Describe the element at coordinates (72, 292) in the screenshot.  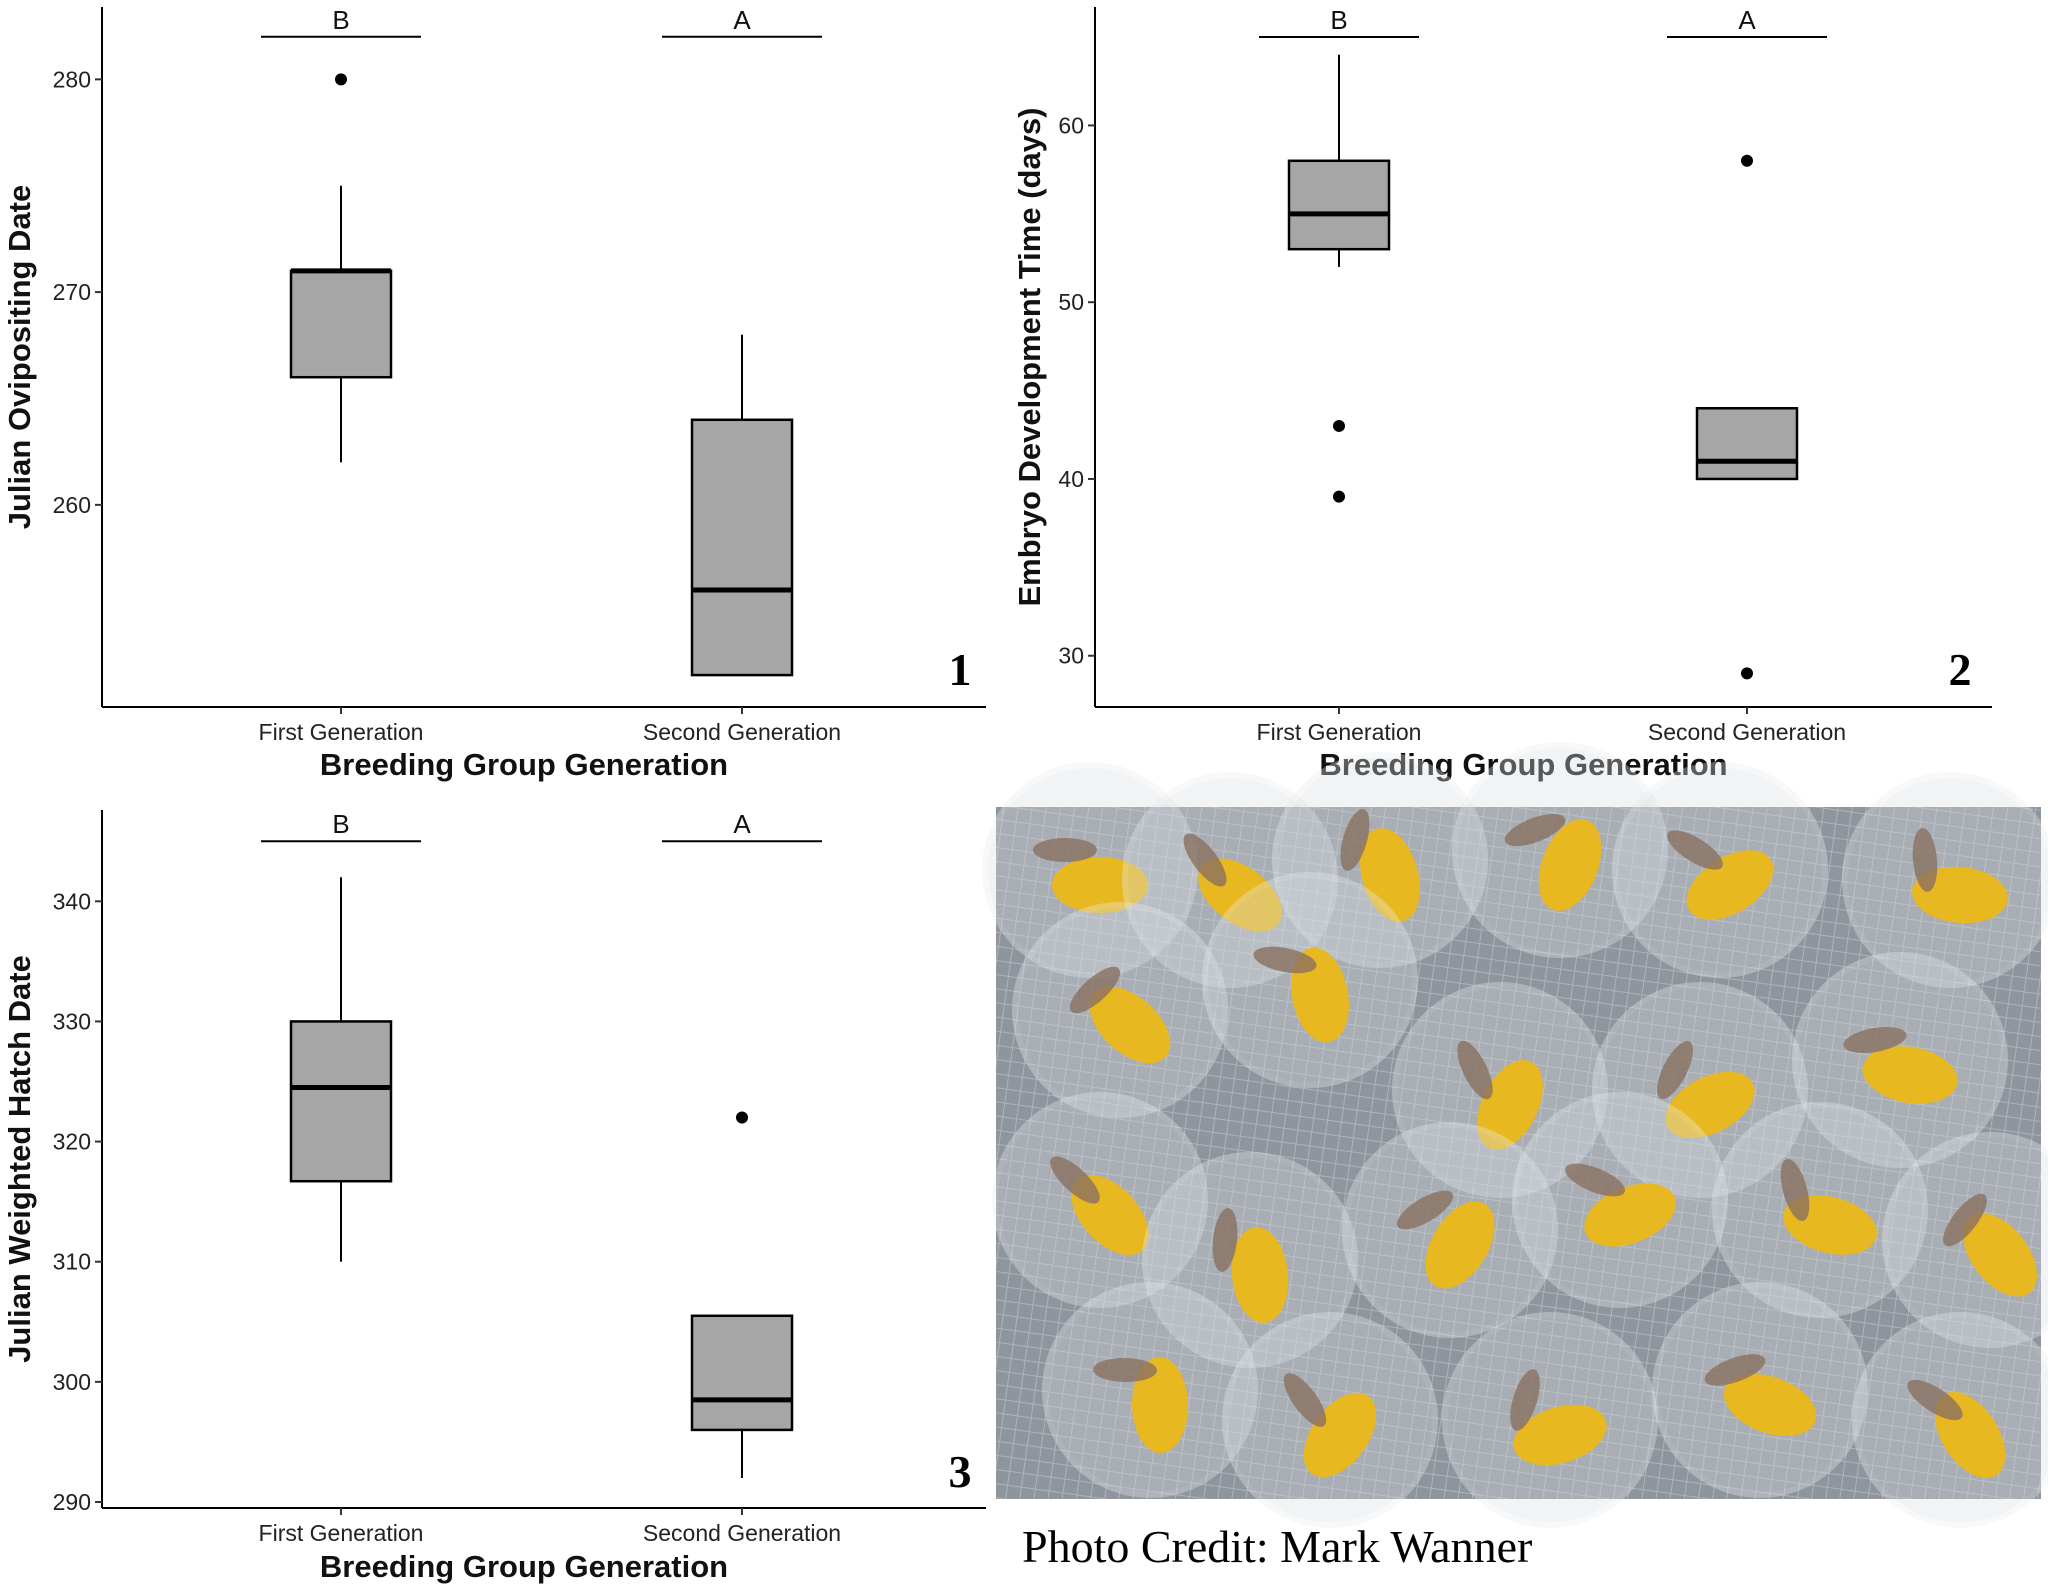
I see `y-tick-label: 270` at that location.